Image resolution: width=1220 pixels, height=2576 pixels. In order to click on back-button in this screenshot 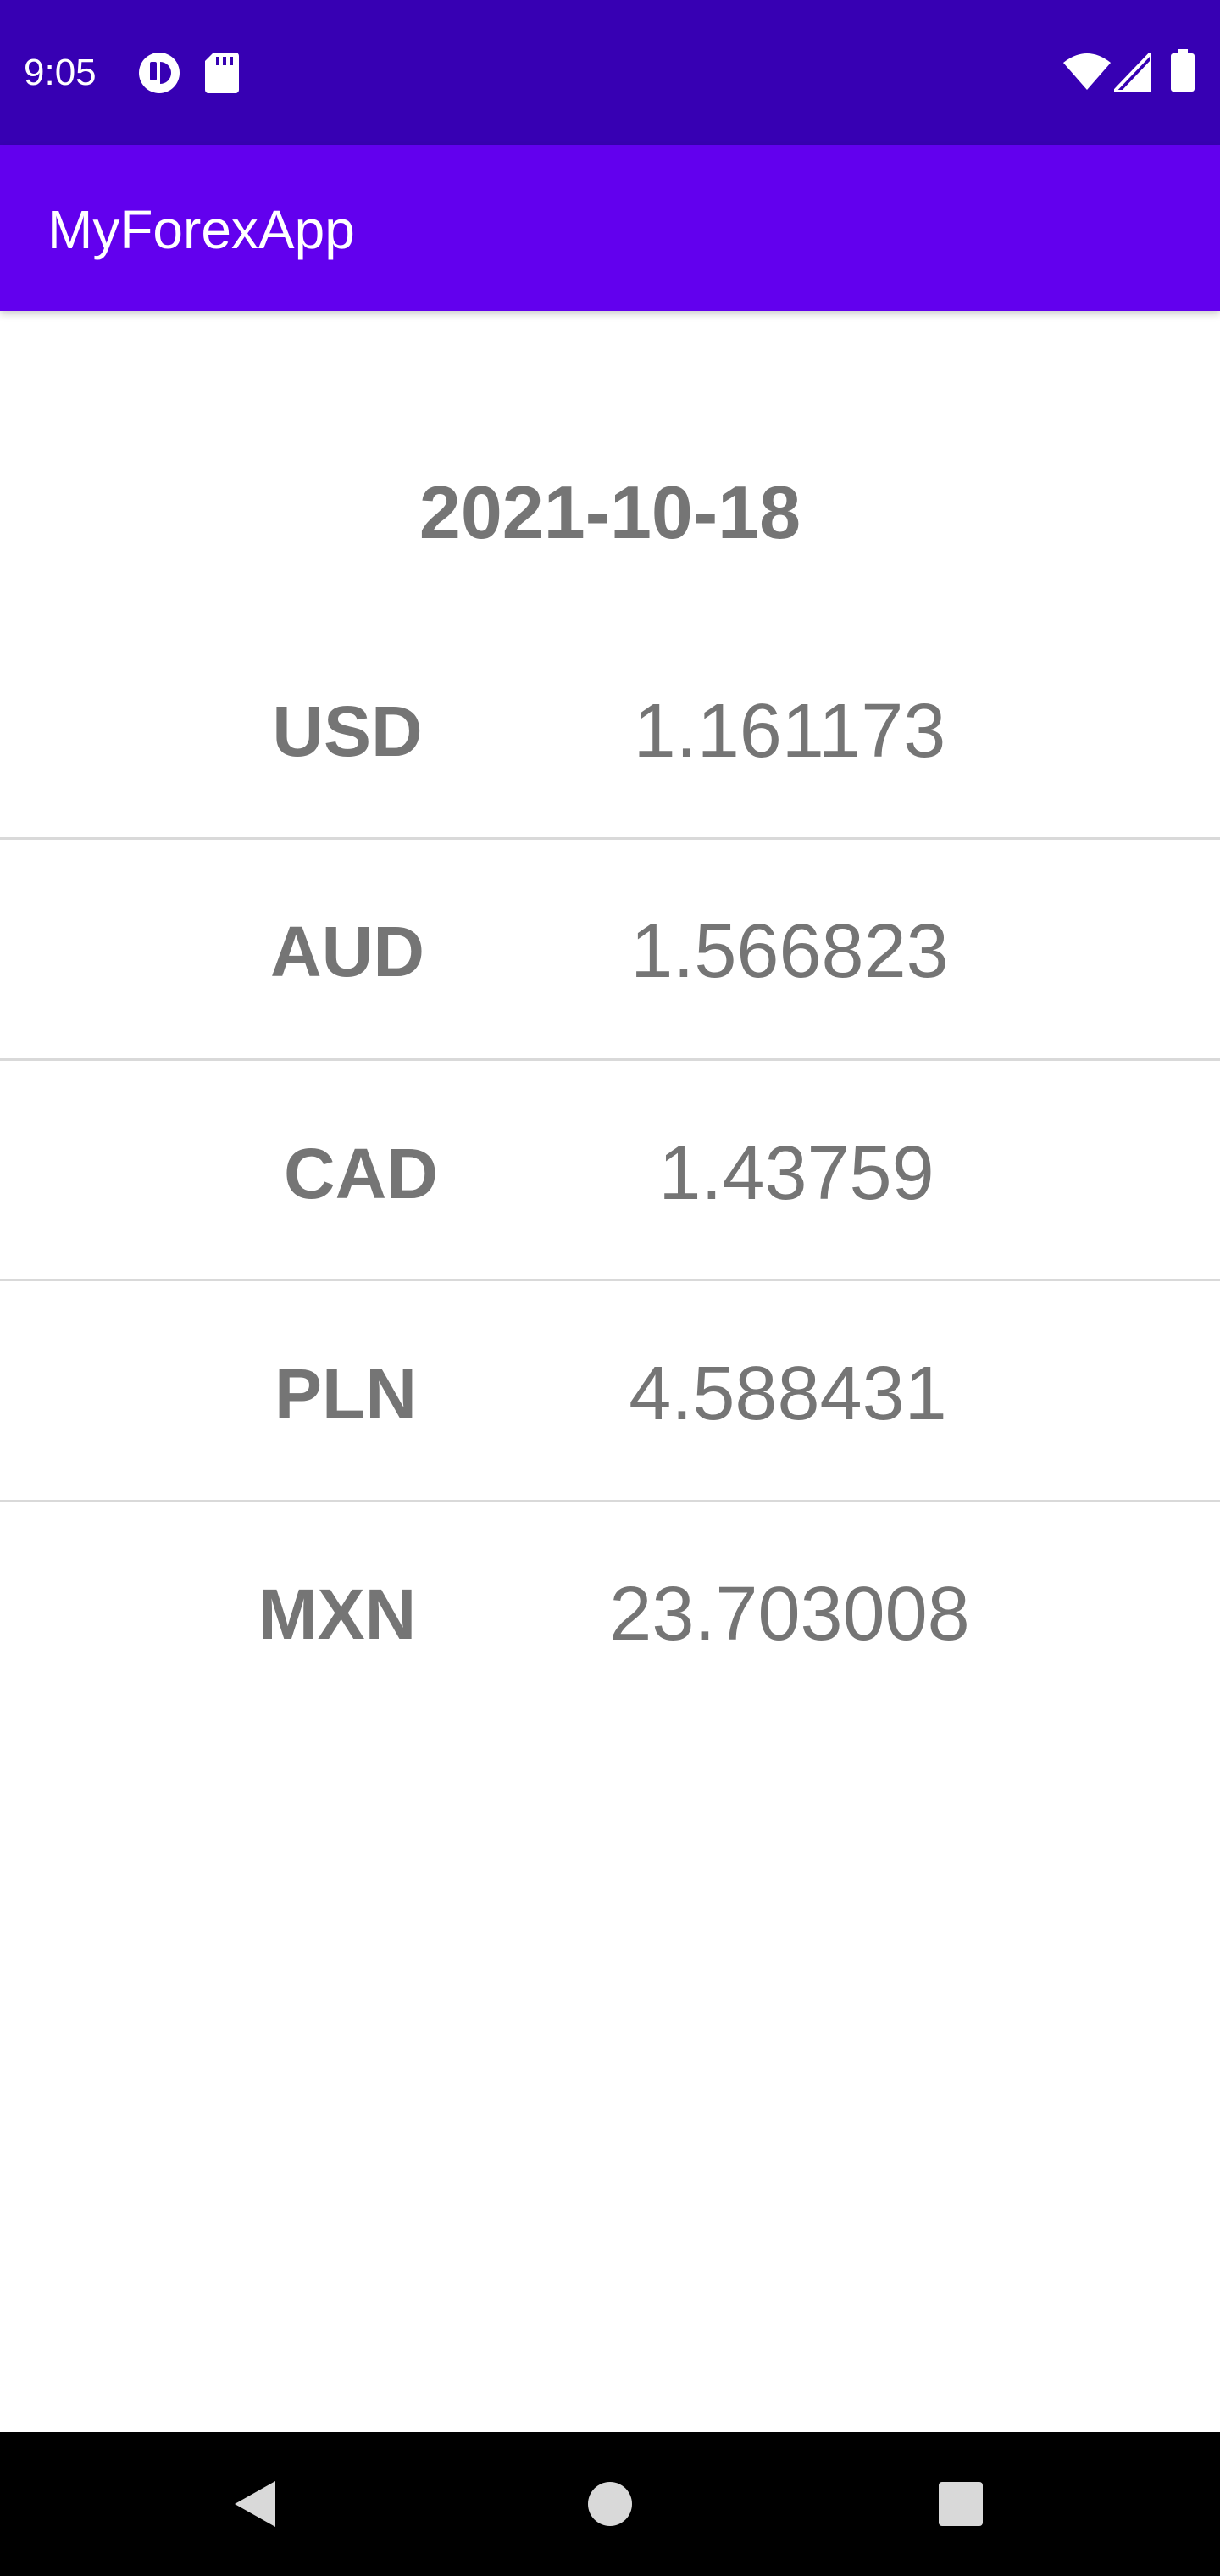, I will do `click(254, 2504)`.